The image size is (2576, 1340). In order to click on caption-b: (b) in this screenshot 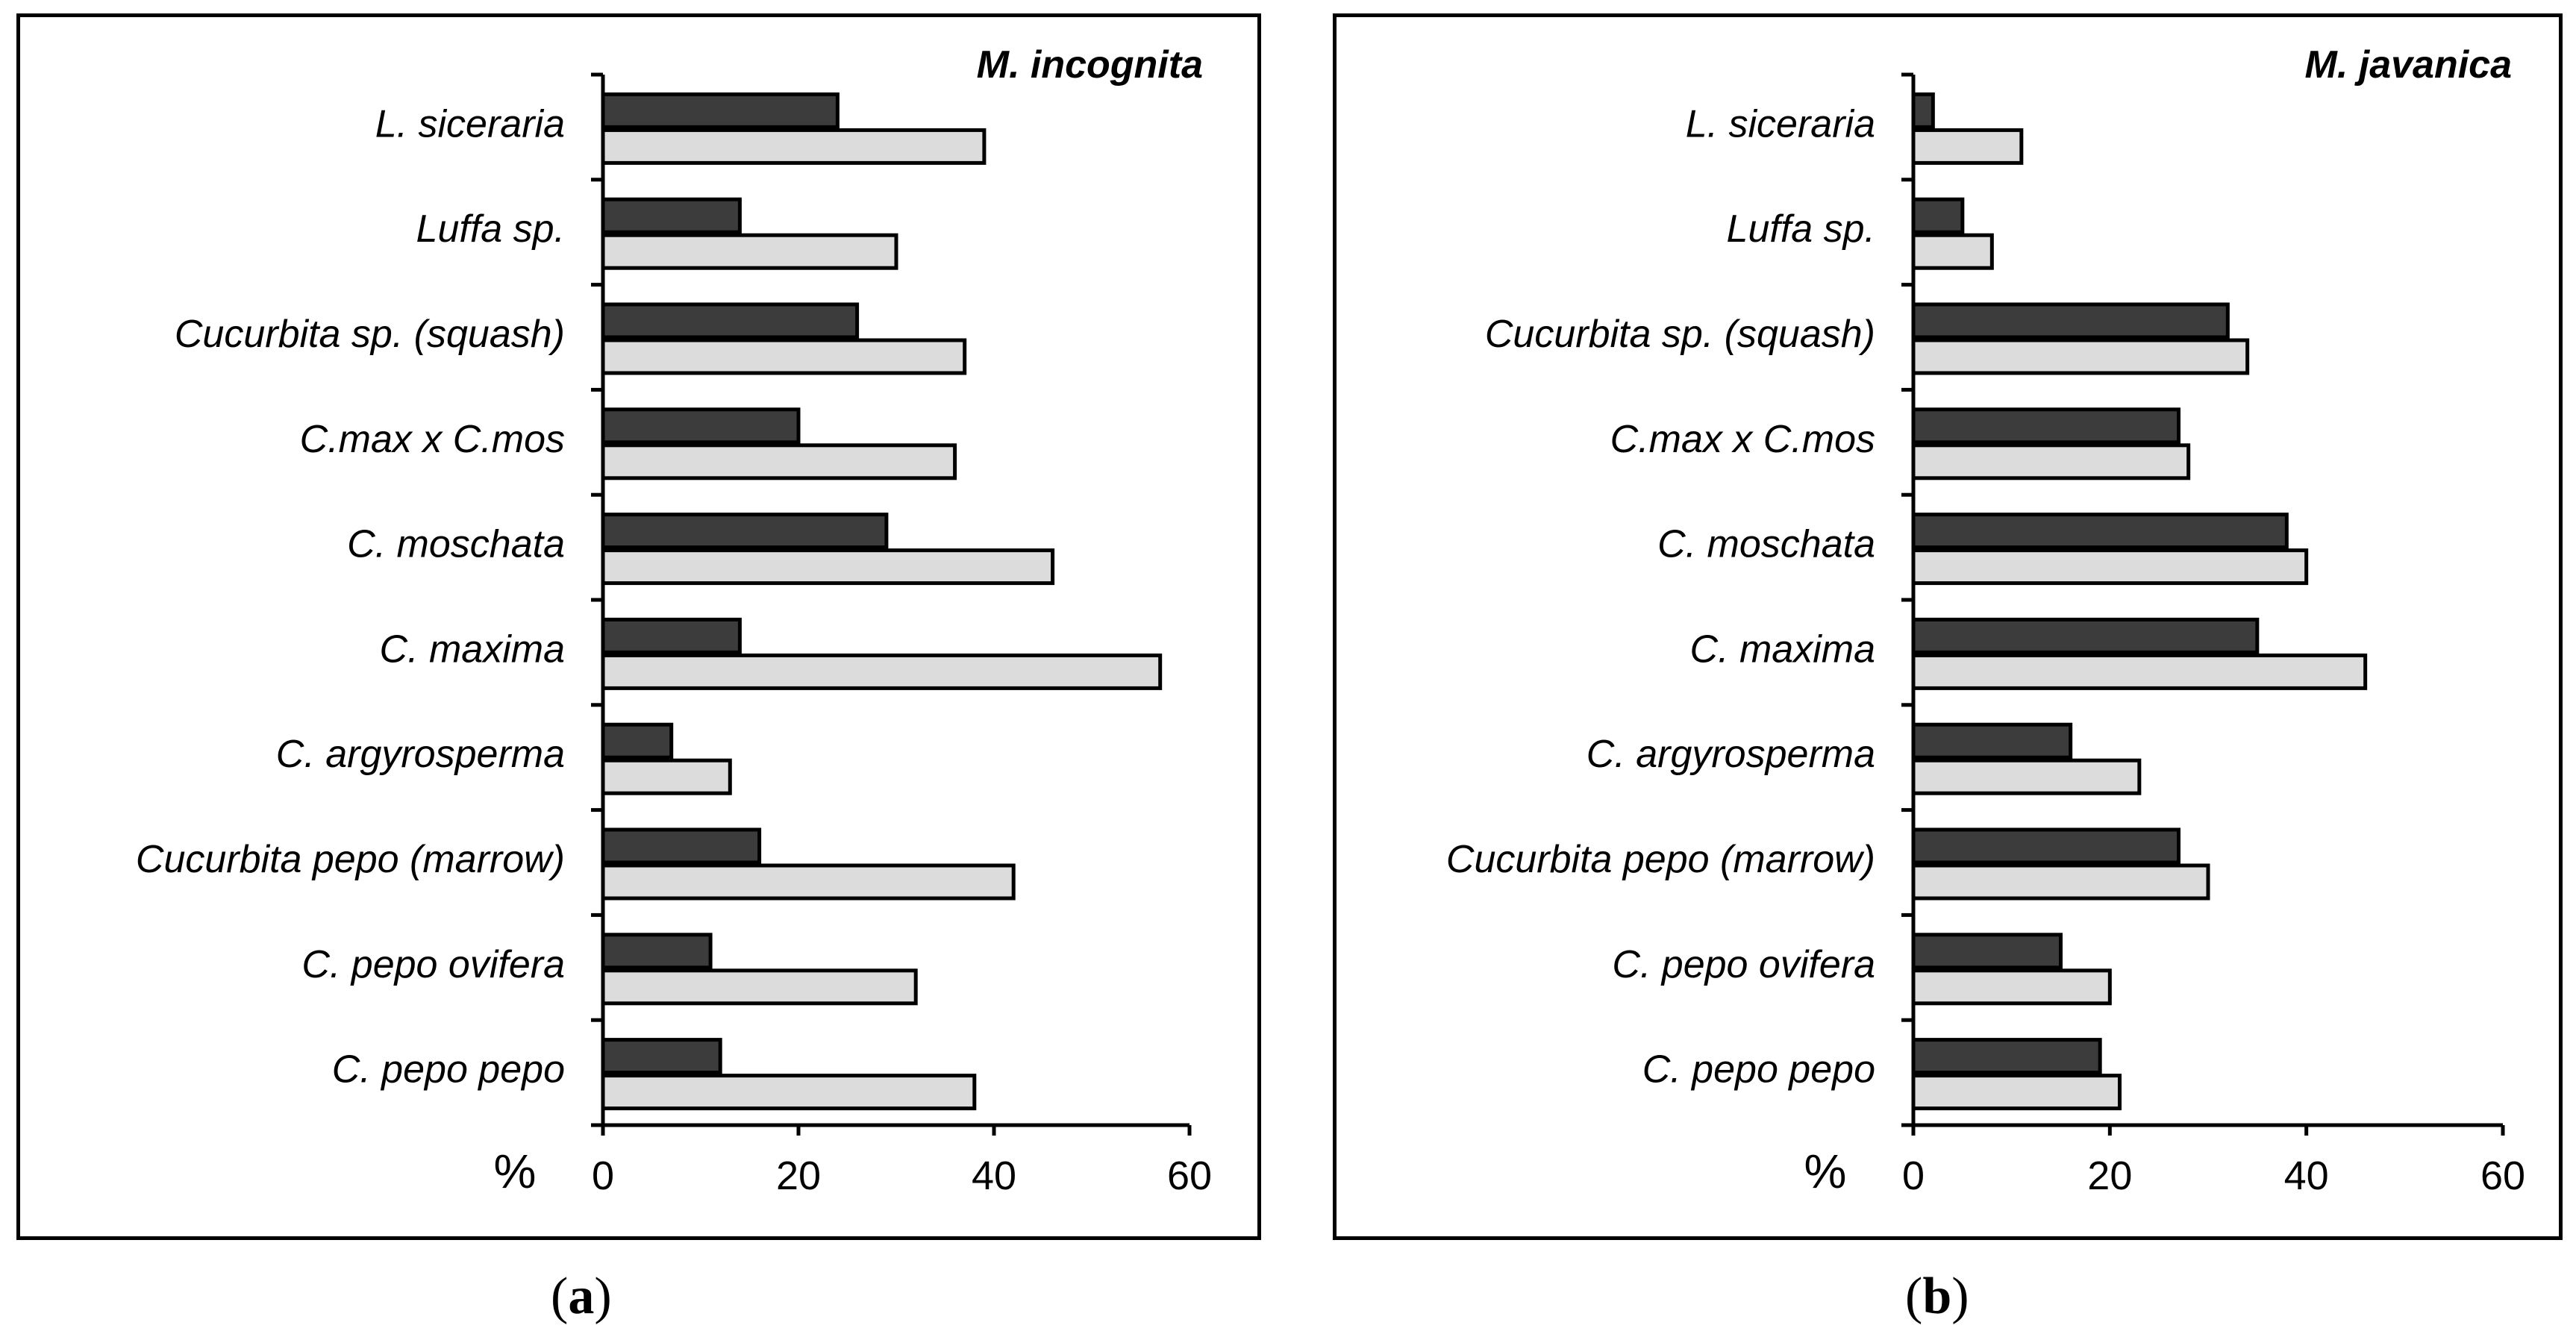, I will do `click(1937, 1296)`.